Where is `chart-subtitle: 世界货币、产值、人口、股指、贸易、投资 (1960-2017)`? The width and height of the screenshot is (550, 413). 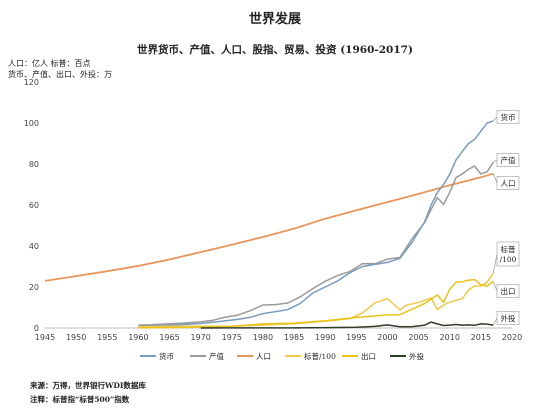
chart-subtitle: 世界货币、产值、人口、股指、贸易、投资 (1960-2017) is located at coordinates (275, 50).